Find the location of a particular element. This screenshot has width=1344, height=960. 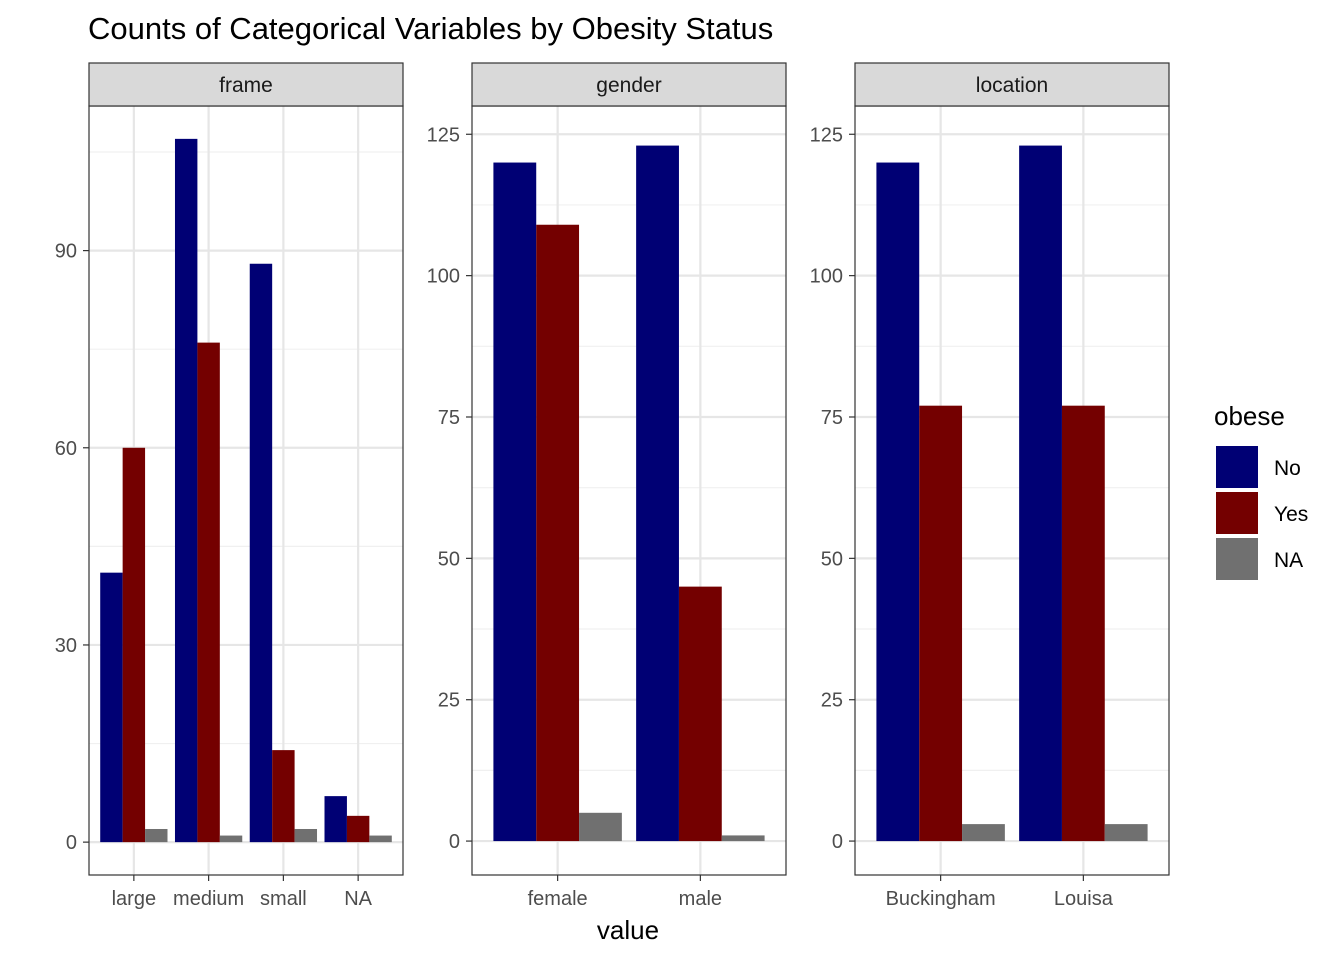

legend-label-No: No is located at coordinates (1287, 468).